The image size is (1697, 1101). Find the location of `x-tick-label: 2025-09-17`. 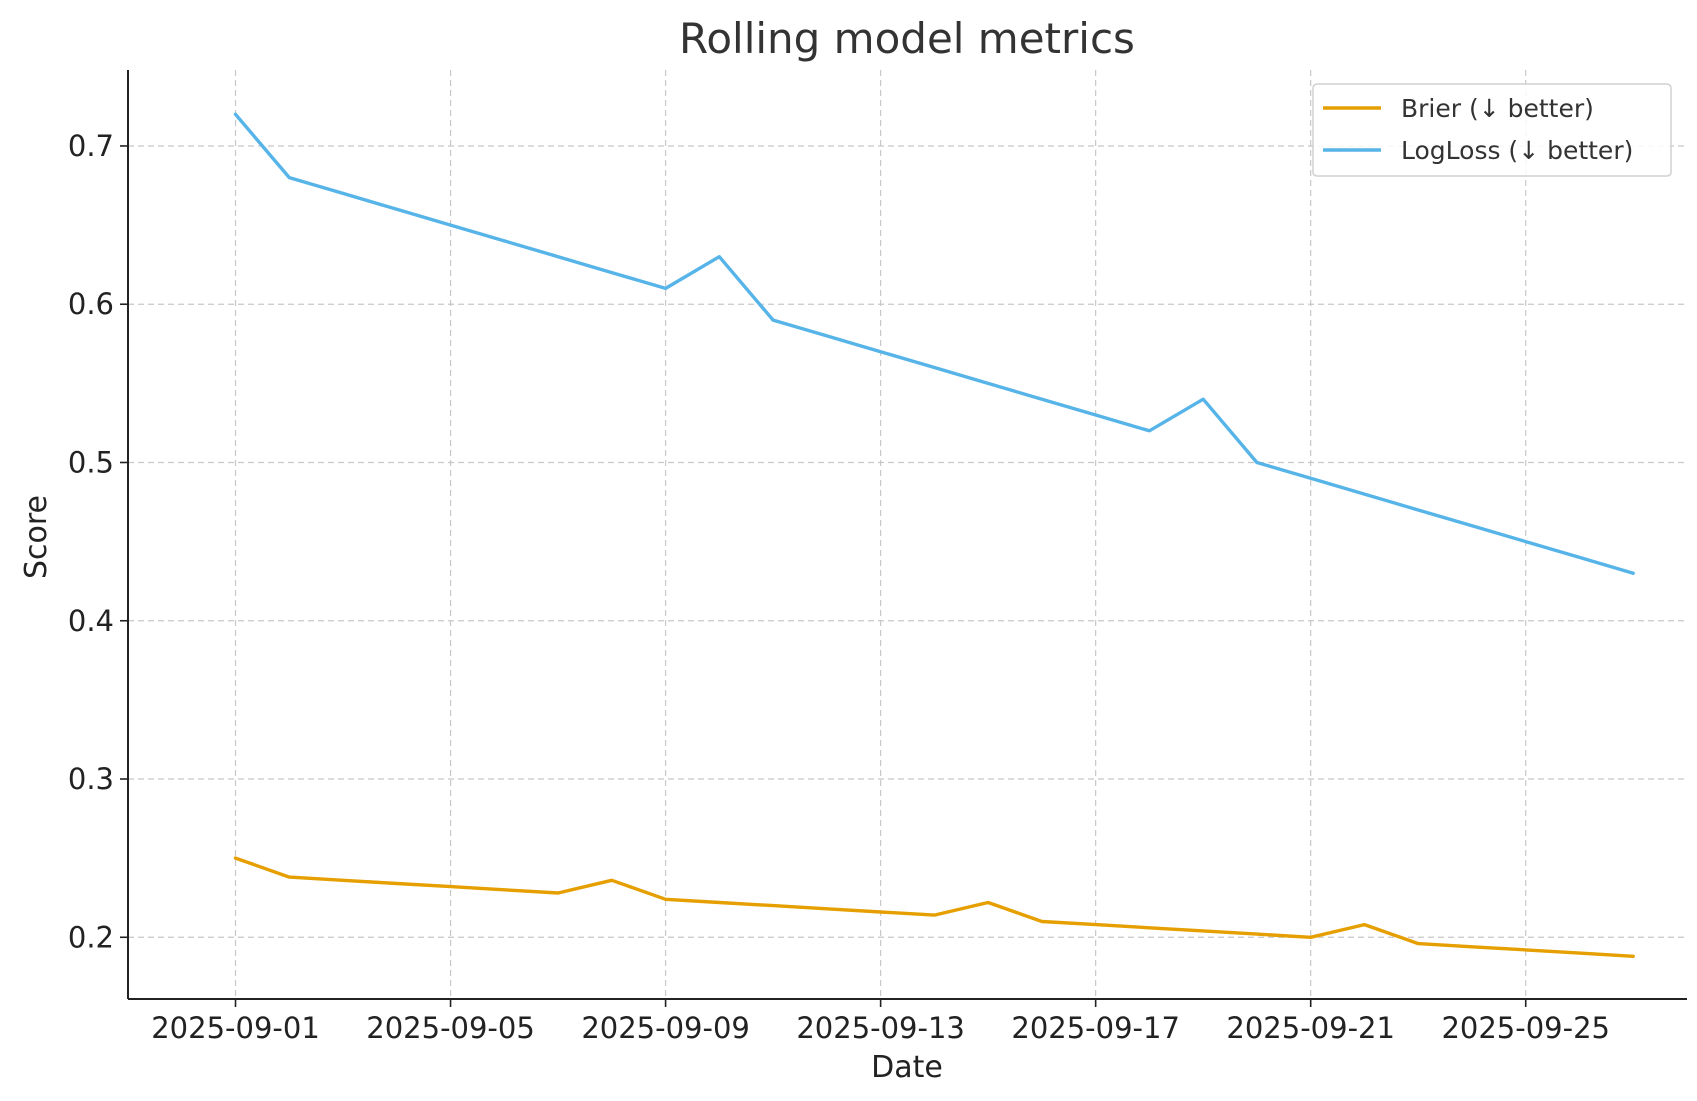

x-tick-label: 2025-09-17 is located at coordinates (1095, 1028).